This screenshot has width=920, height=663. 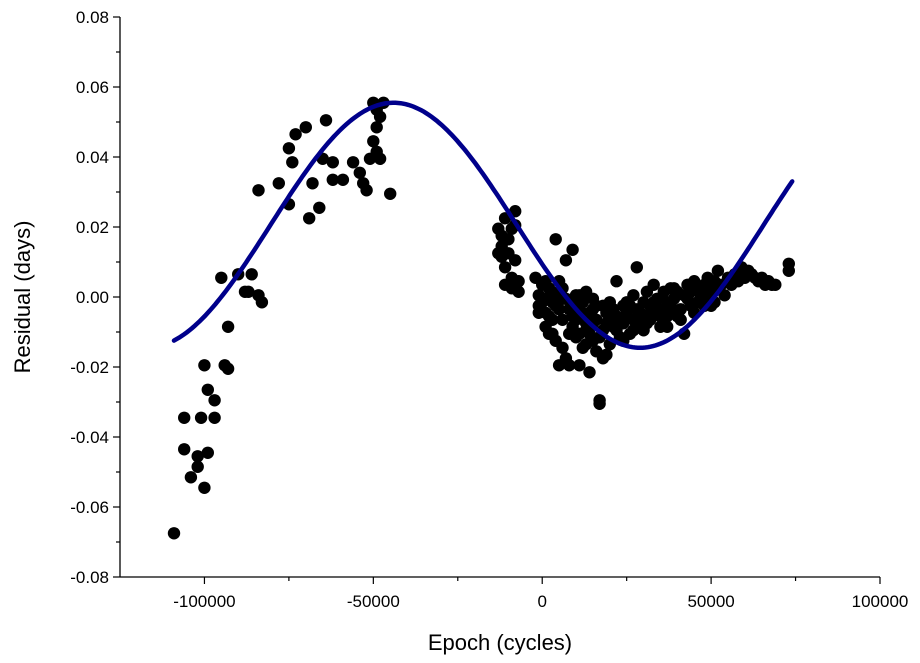 I want to click on x-axis-tick-labels: -100000 -50000 0 50000 100000, so click(x=540, y=601).